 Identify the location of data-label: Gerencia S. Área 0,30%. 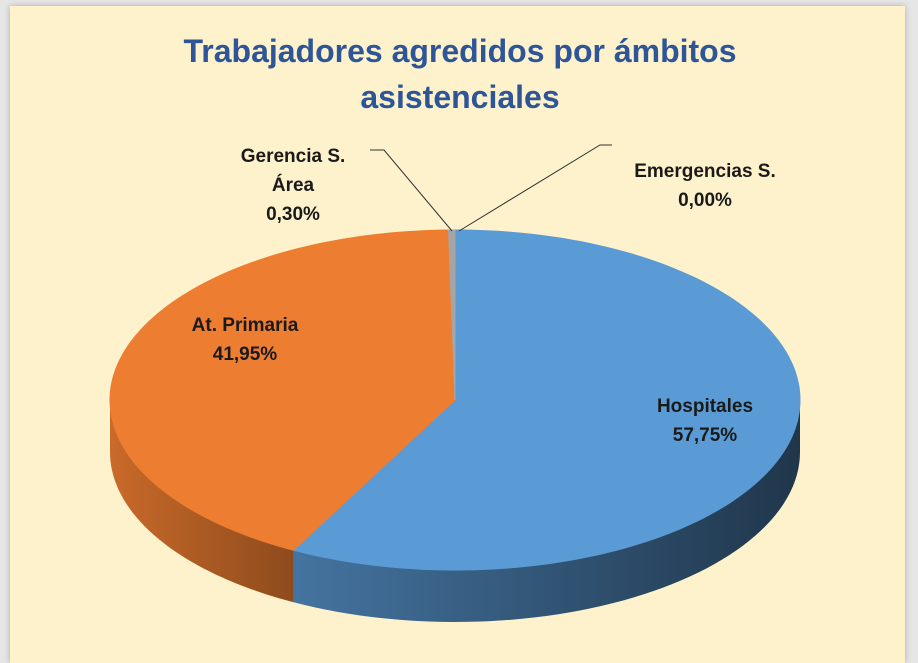
(293, 185).